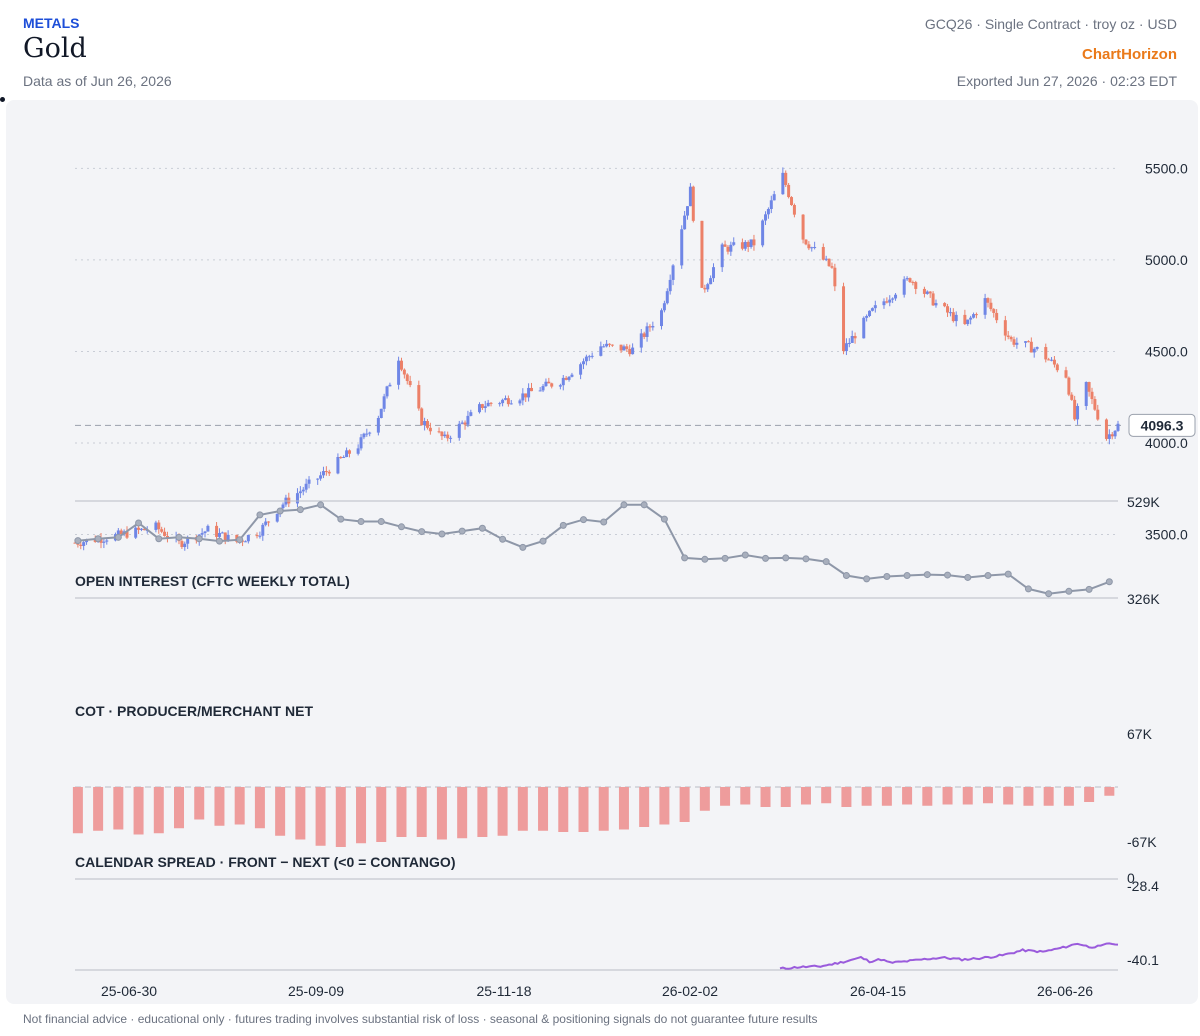 This screenshot has width=1200, height=1036. What do you see at coordinates (1143, 502) in the screenshot?
I see `oi-tick-label: 529K` at bounding box center [1143, 502].